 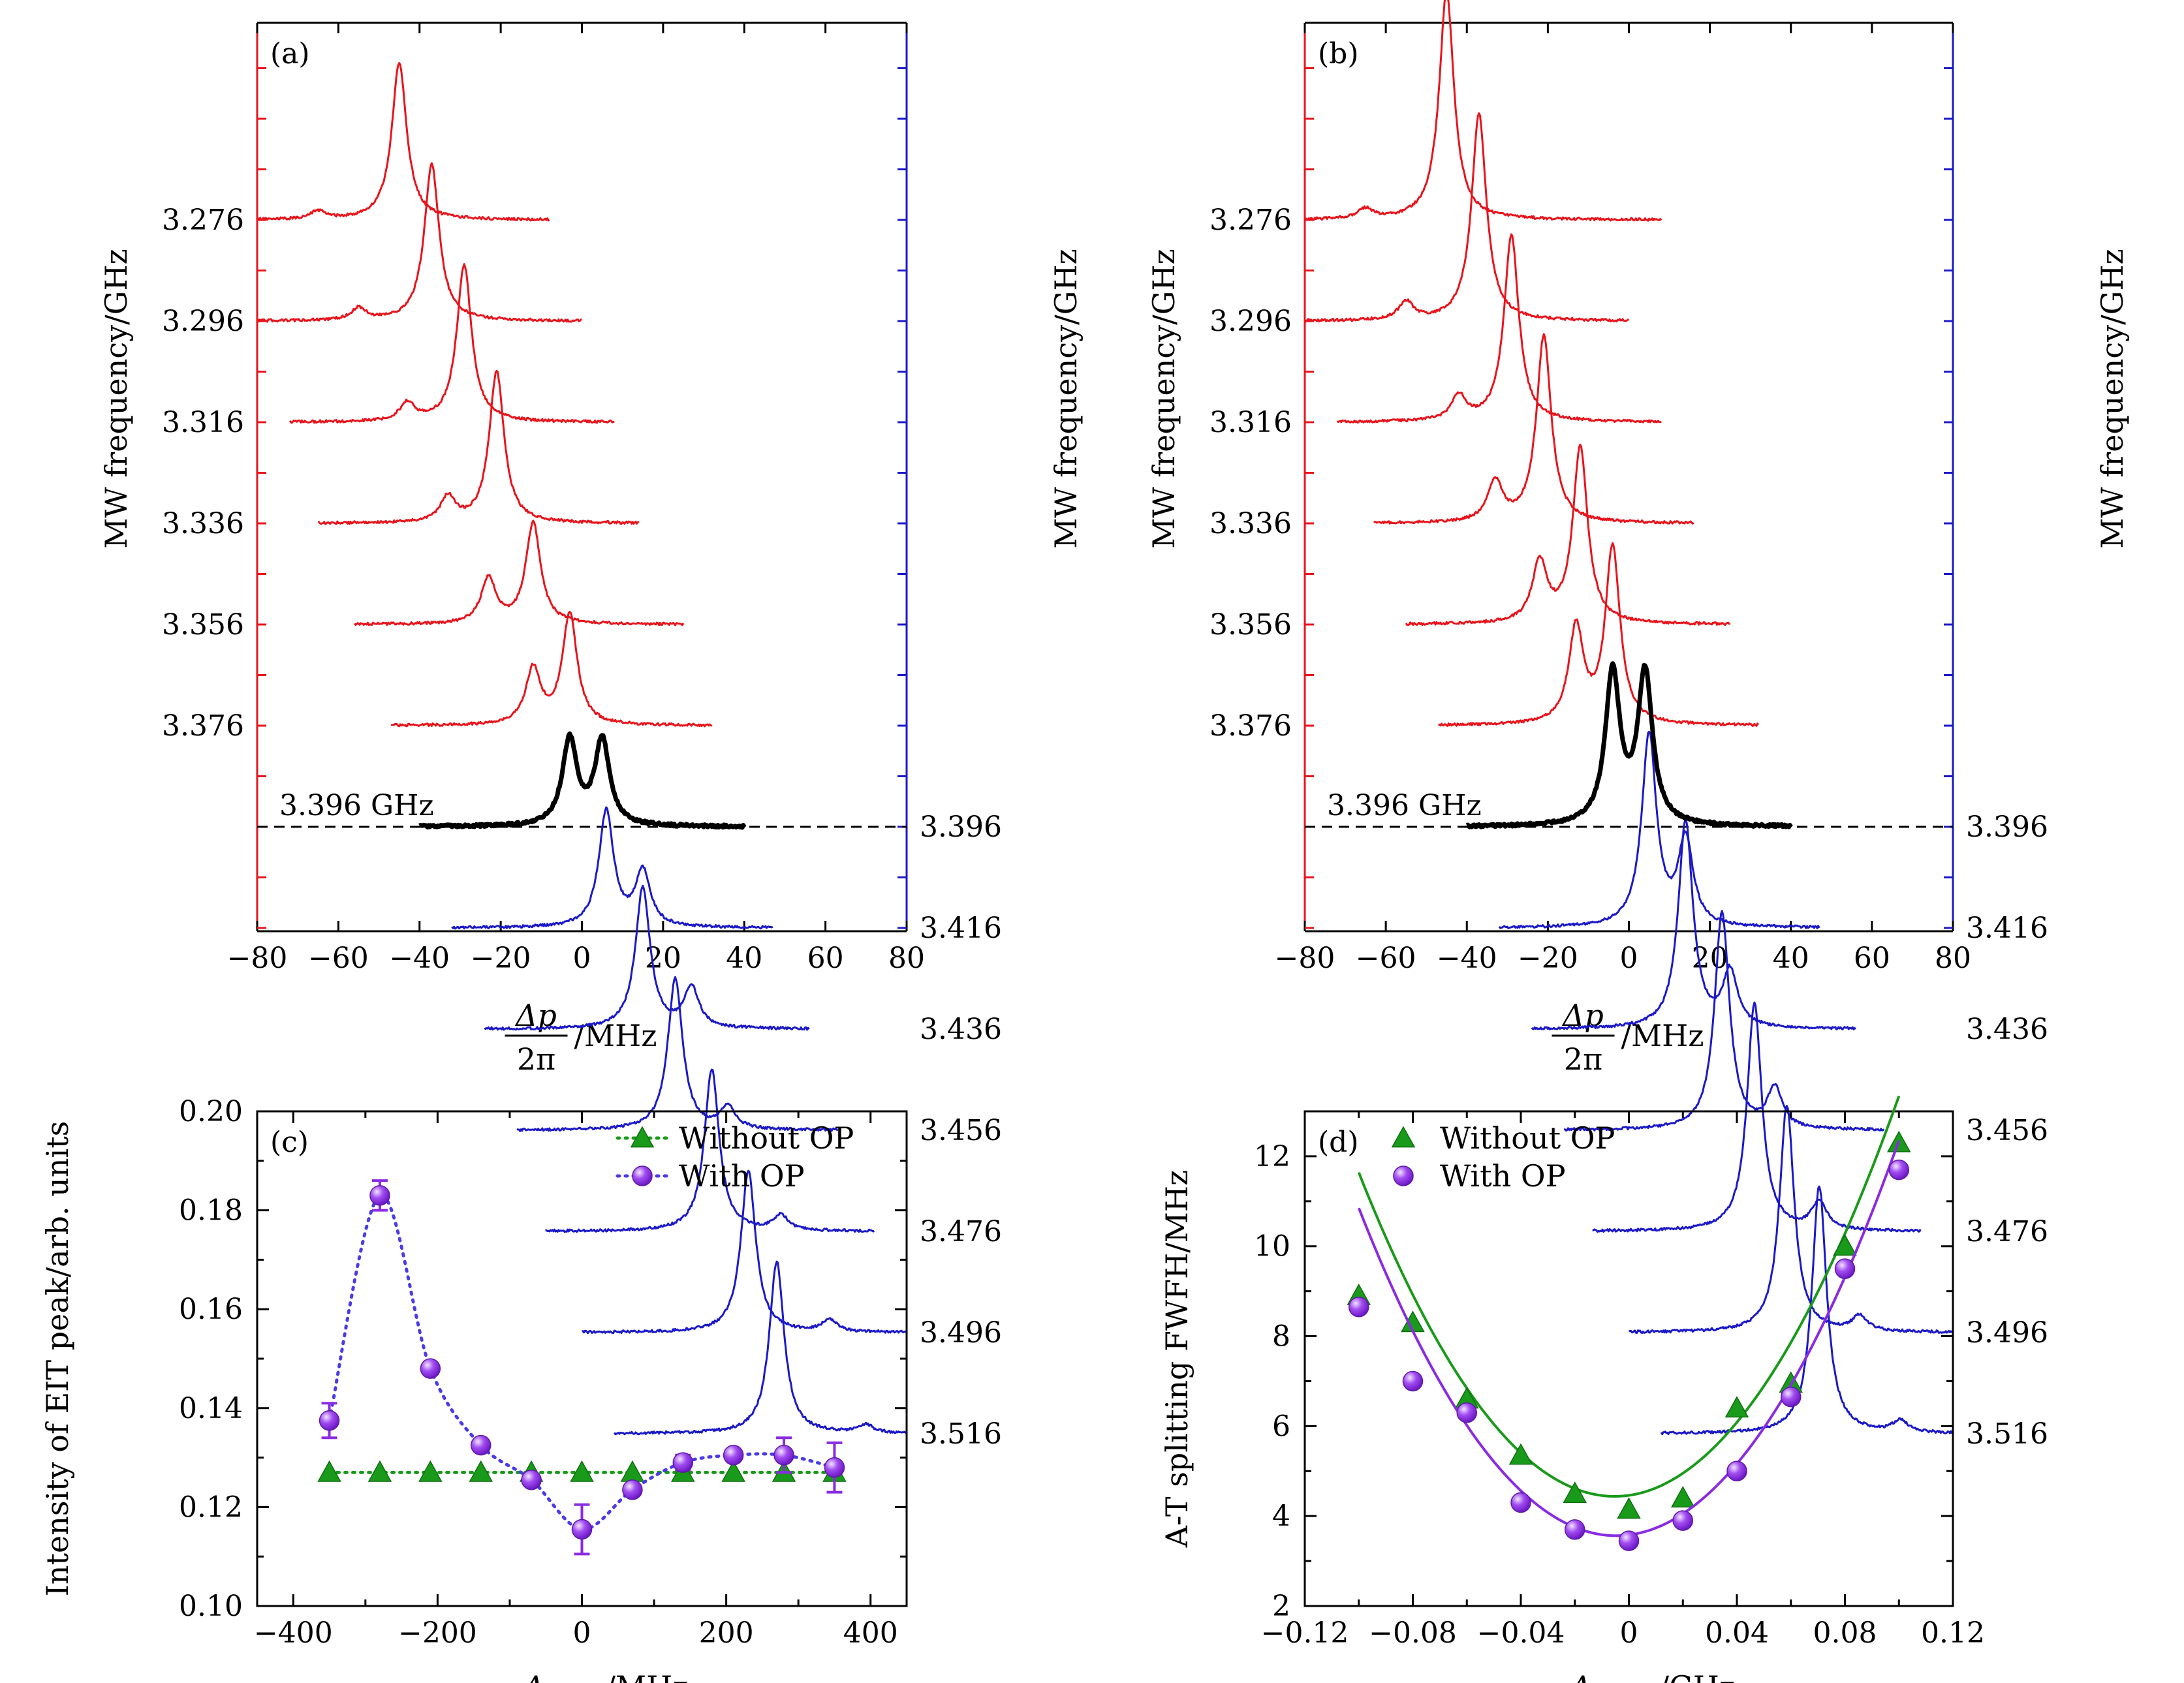 I want to click on y-tick-label: 6, so click(x=1281, y=1426).